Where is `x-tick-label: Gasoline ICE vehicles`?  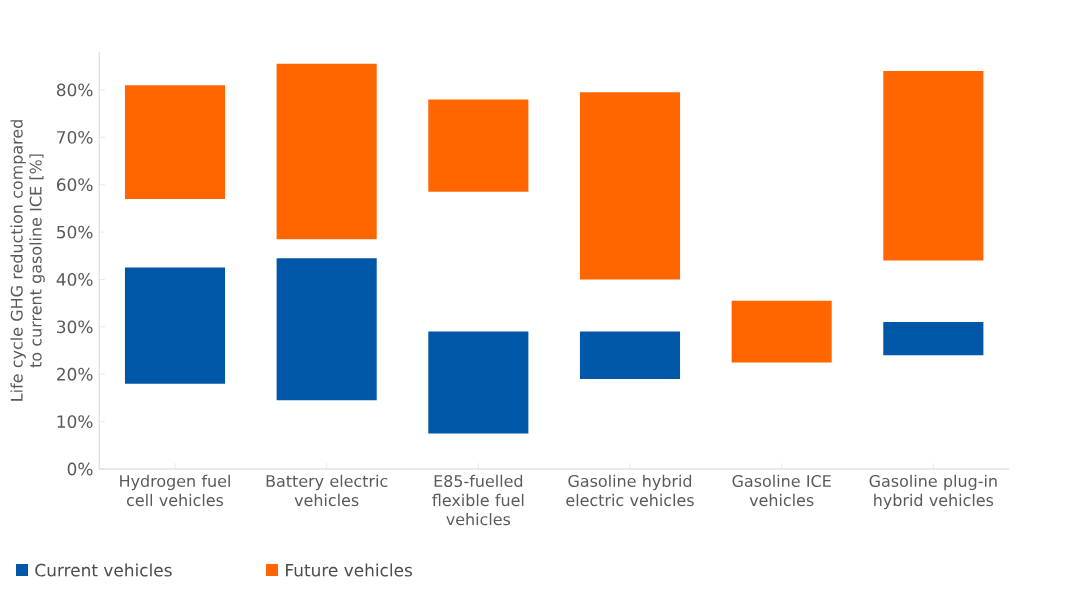
x-tick-label: Gasoline ICE vehicles is located at coordinates (781, 490).